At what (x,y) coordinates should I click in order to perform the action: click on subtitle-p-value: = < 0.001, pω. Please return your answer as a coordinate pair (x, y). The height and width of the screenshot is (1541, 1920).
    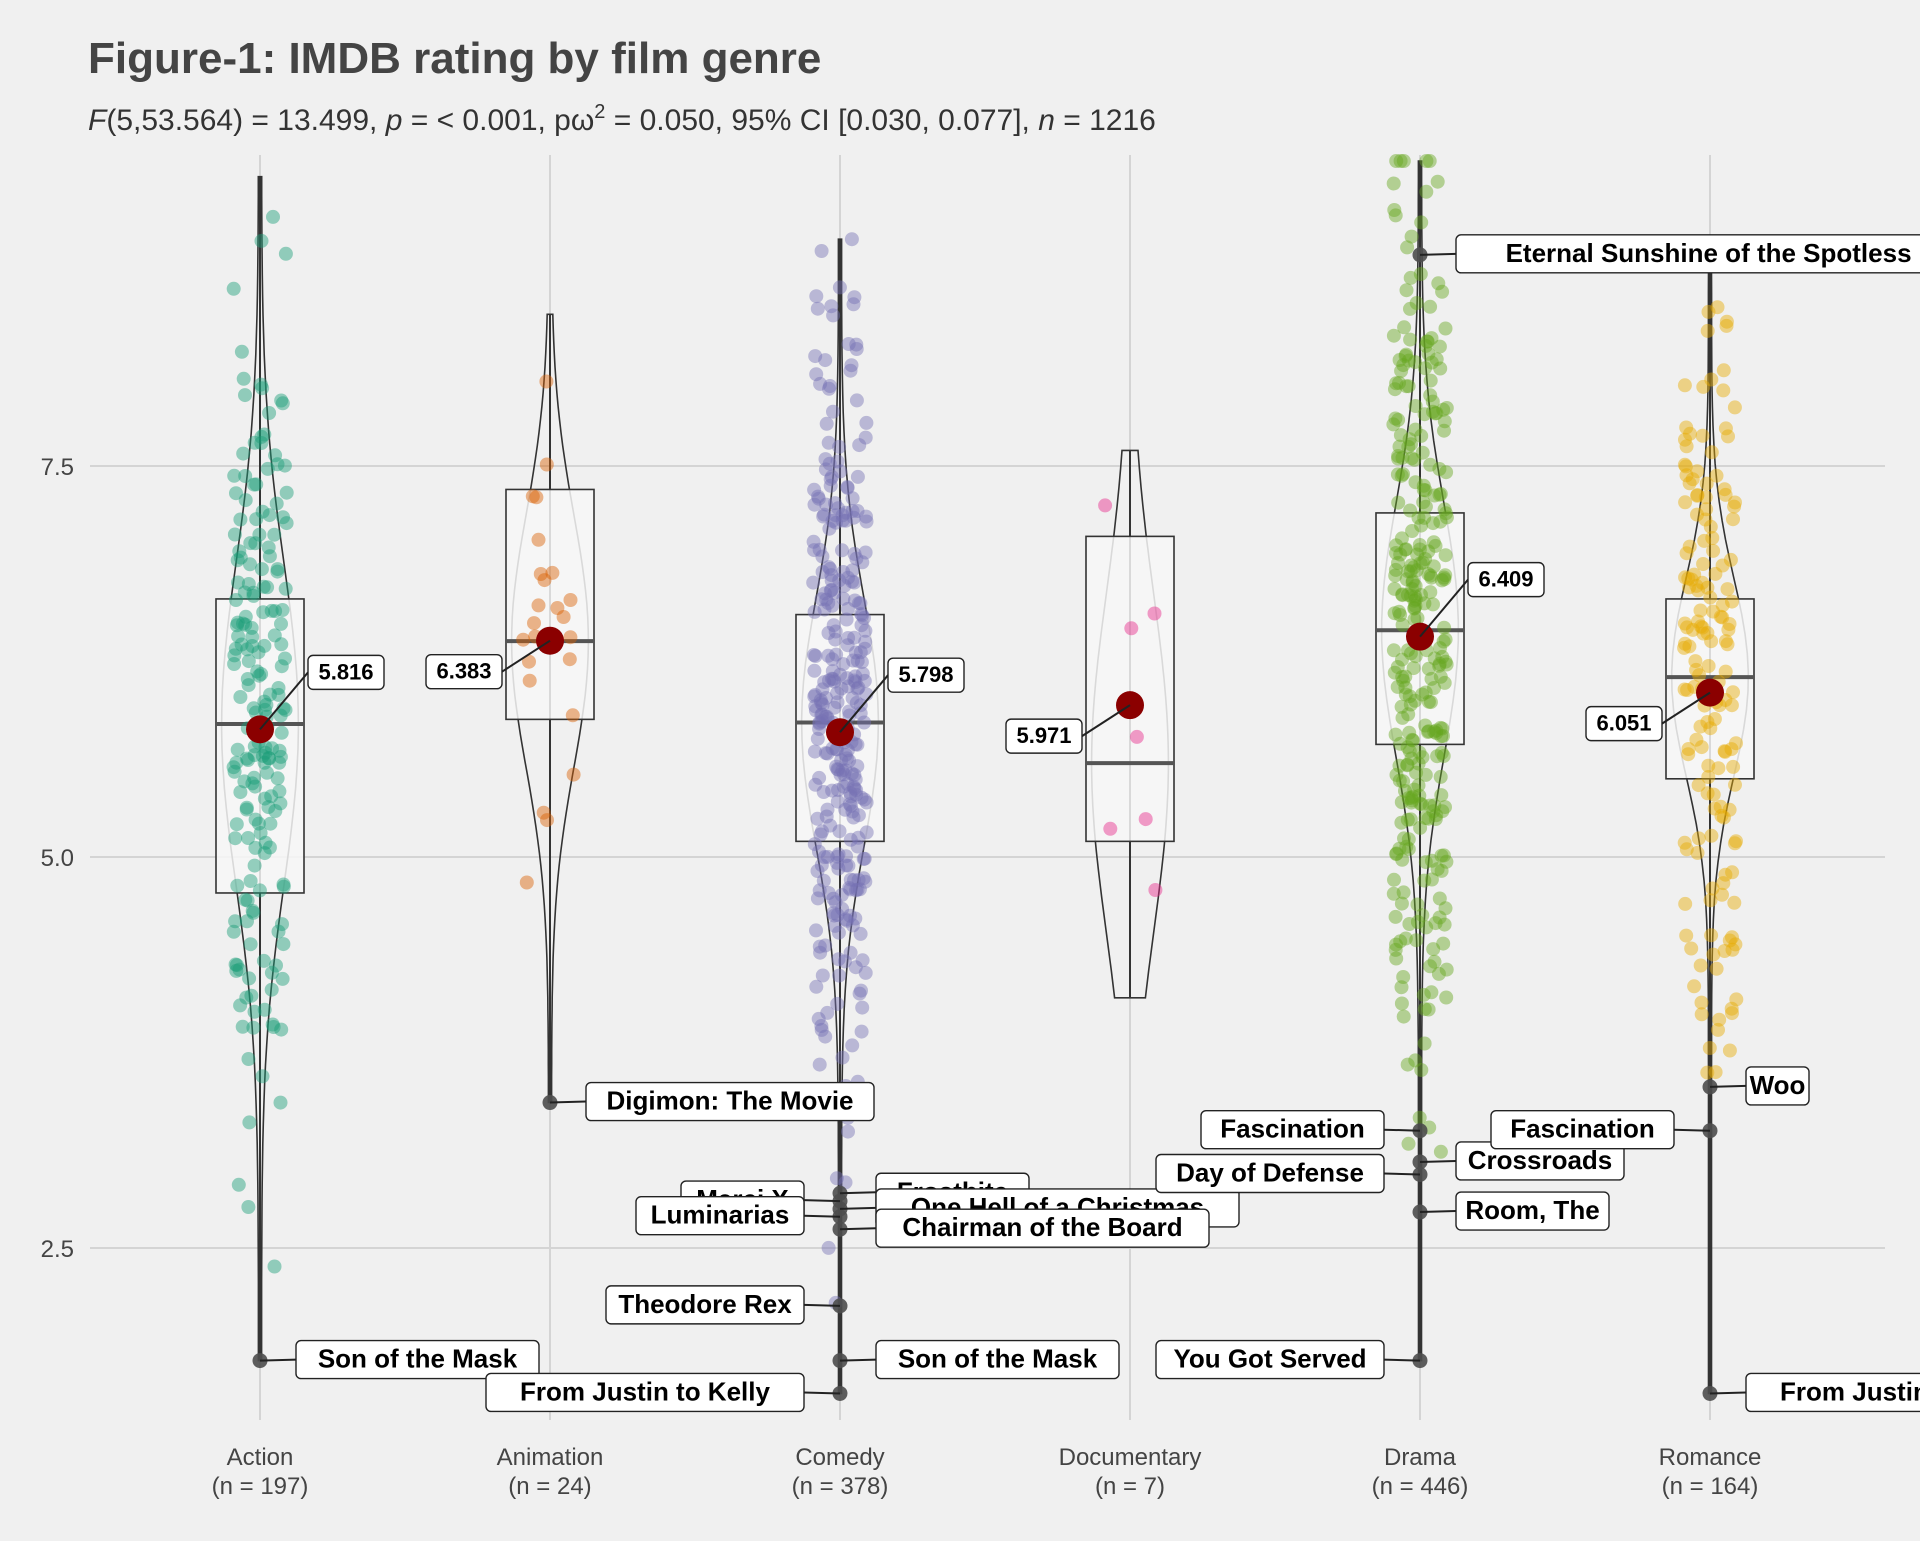
    Looking at the image, I should click on (498, 120).